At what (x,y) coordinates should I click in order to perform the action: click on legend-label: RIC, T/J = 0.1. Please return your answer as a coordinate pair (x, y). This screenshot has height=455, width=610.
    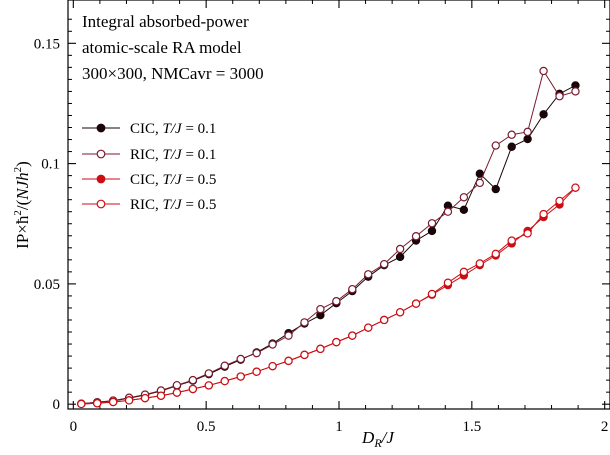
    Looking at the image, I should click on (173, 155).